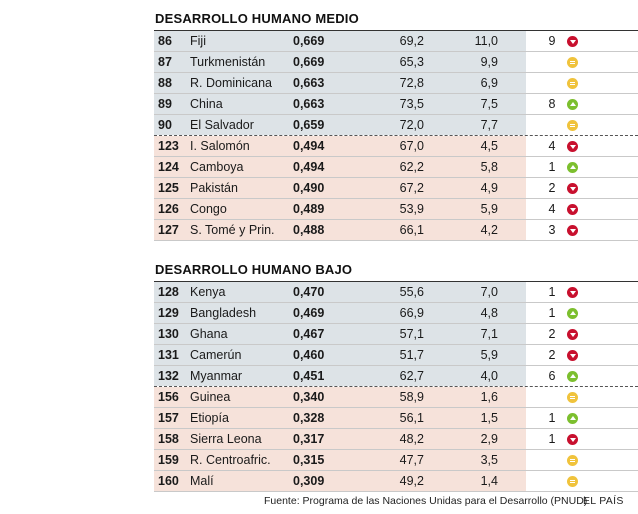 Image resolution: width=638 pixels, height=514 pixels. Describe the element at coordinates (309, 188) in the screenshot. I see `idh-value: 0,490` at that location.